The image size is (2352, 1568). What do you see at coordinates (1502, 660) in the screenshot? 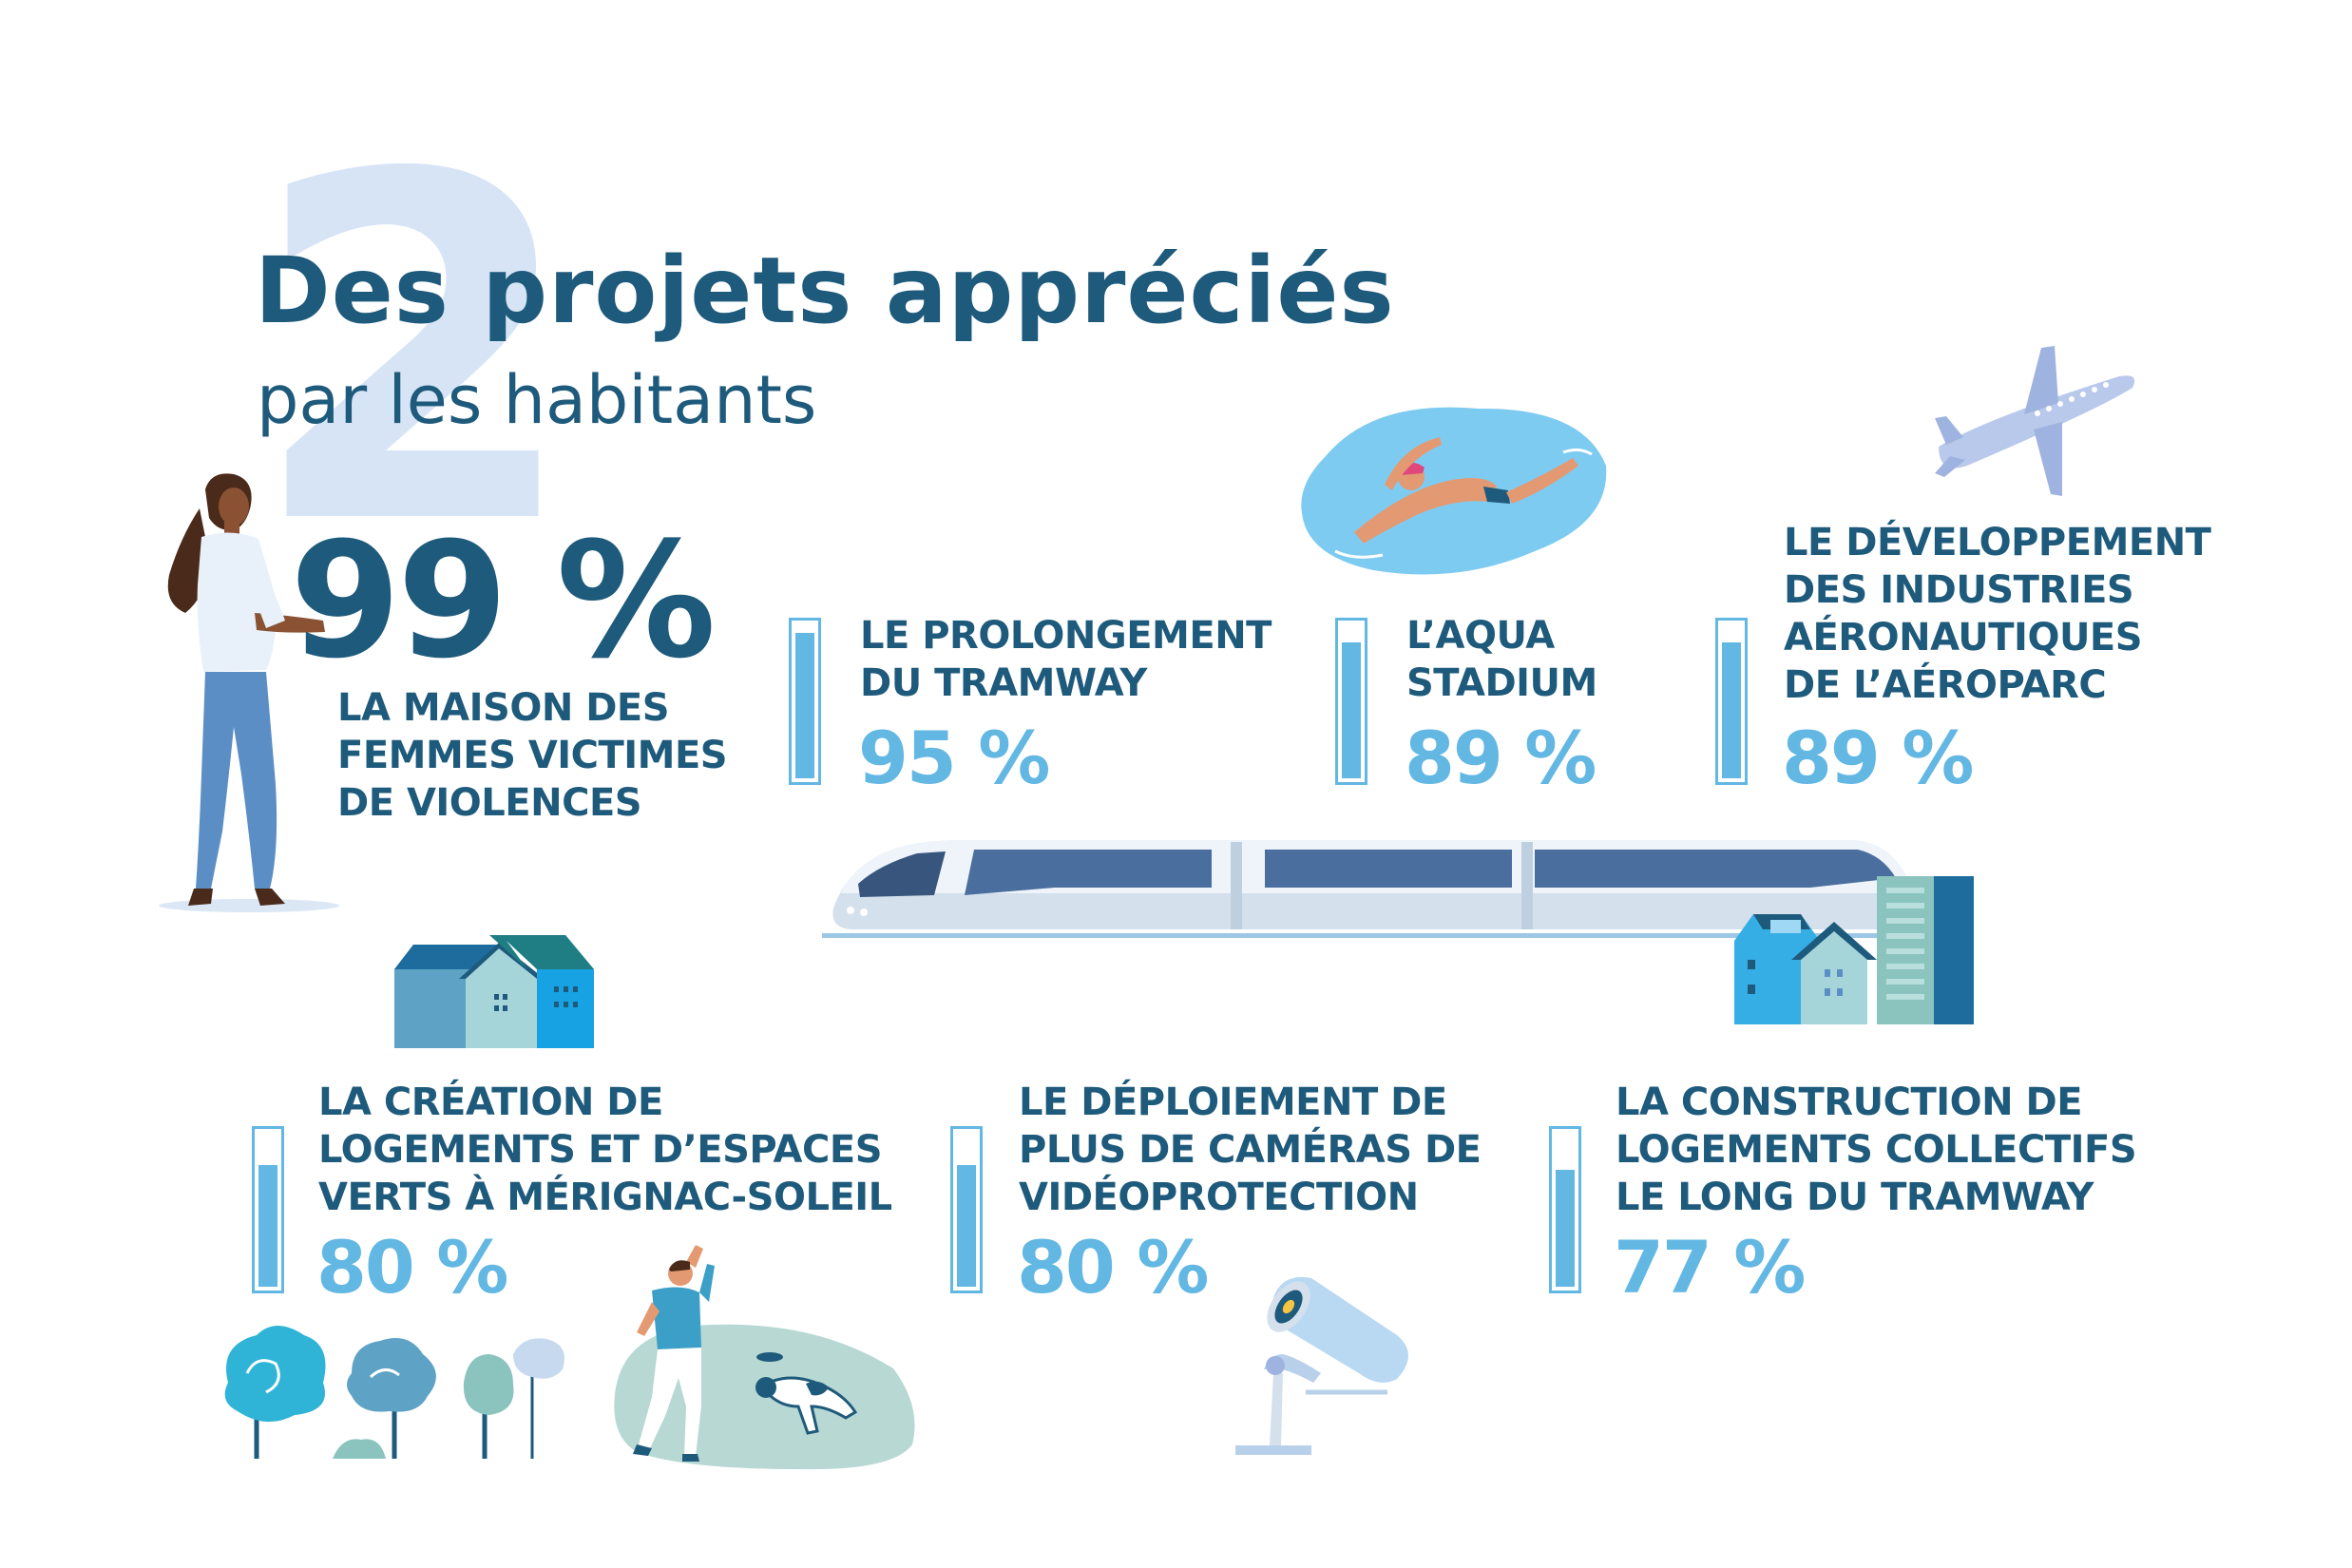
I see `stat-label-aqua-stadium: L’AQUA STADIUM` at bounding box center [1502, 660].